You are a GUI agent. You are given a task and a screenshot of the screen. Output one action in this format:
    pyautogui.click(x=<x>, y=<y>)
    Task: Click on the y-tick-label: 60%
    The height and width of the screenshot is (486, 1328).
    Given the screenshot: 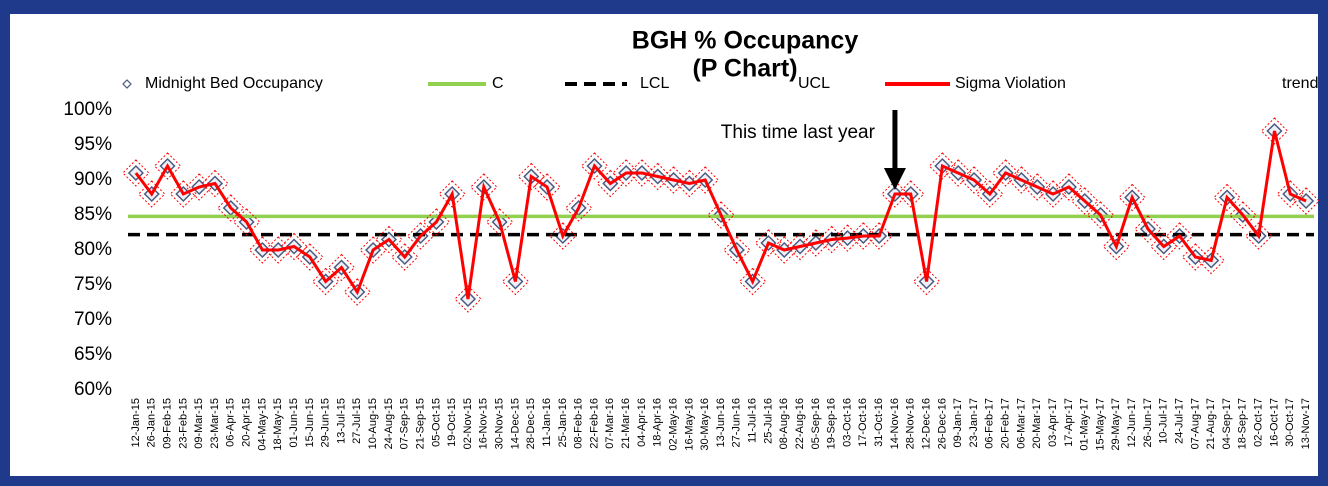 What is the action you would take?
    pyautogui.click(x=93, y=389)
    